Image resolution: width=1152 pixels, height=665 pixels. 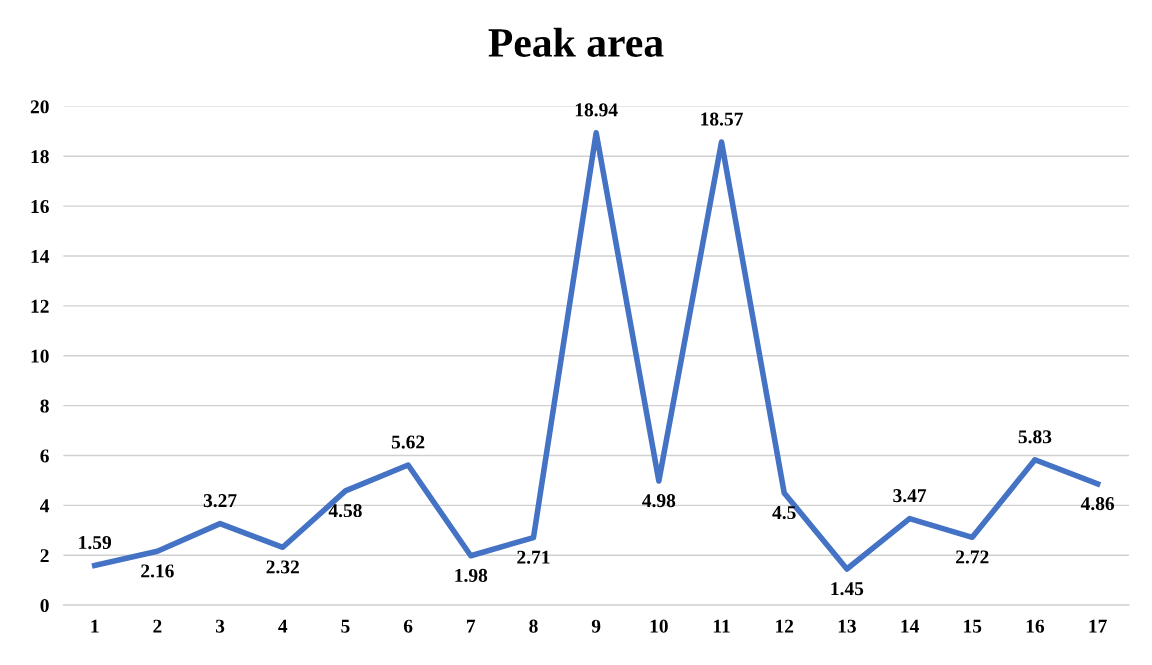 I want to click on x-tick-label: 2, so click(x=157, y=626).